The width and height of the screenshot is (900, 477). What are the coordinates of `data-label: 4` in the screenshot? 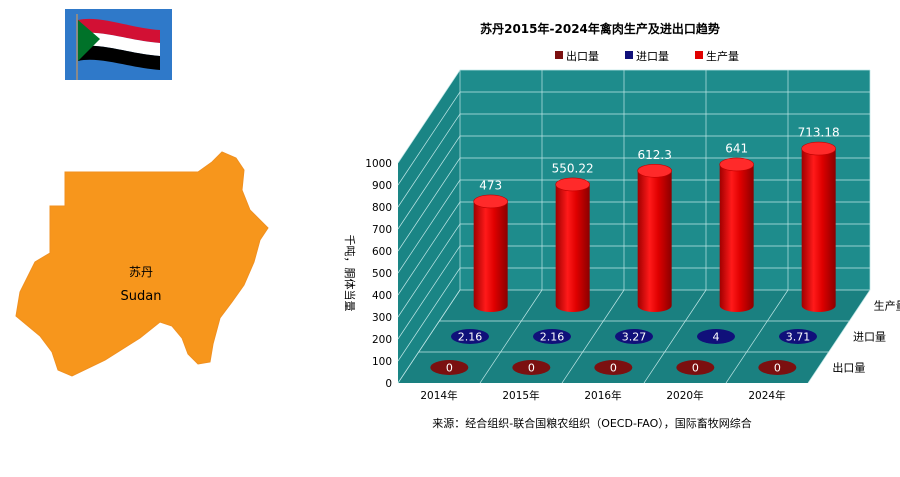 It's located at (716, 337).